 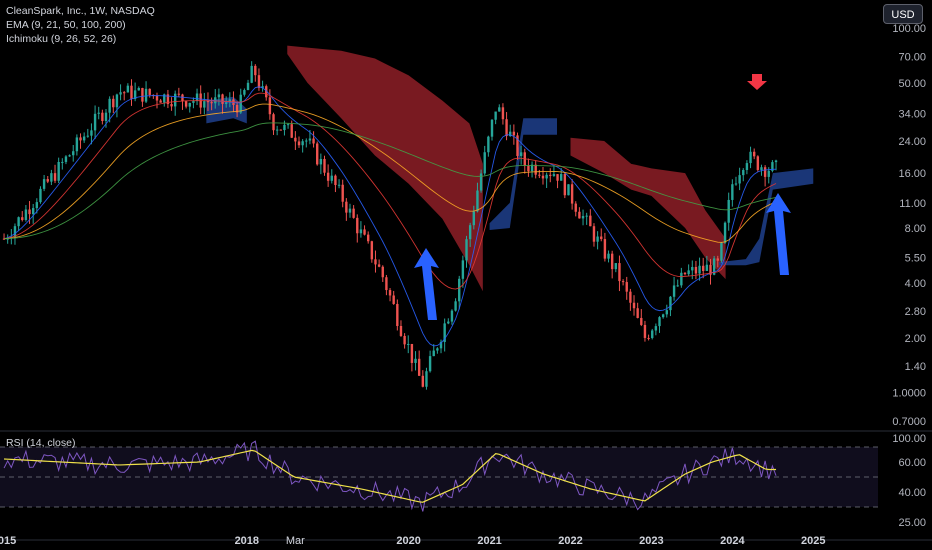 What do you see at coordinates (909, 29) in the screenshot?
I see `price-axis-label: 100.00` at bounding box center [909, 29].